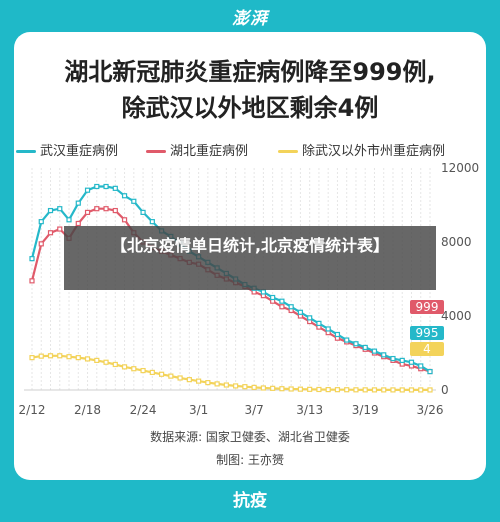 Image resolution: width=500 pixels, height=522 pixels. Describe the element at coordinates (250, 19) in the screenshot. I see `brand-logo: 澎湃` at that location.